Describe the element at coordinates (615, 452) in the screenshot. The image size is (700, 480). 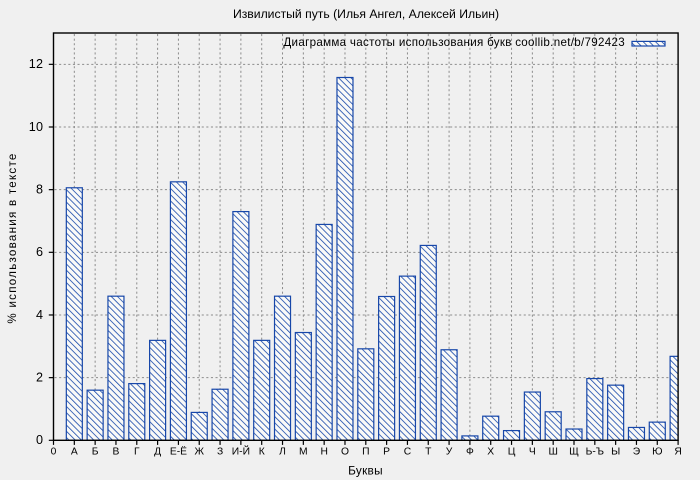
I see `svg-text: Ы` at that location.